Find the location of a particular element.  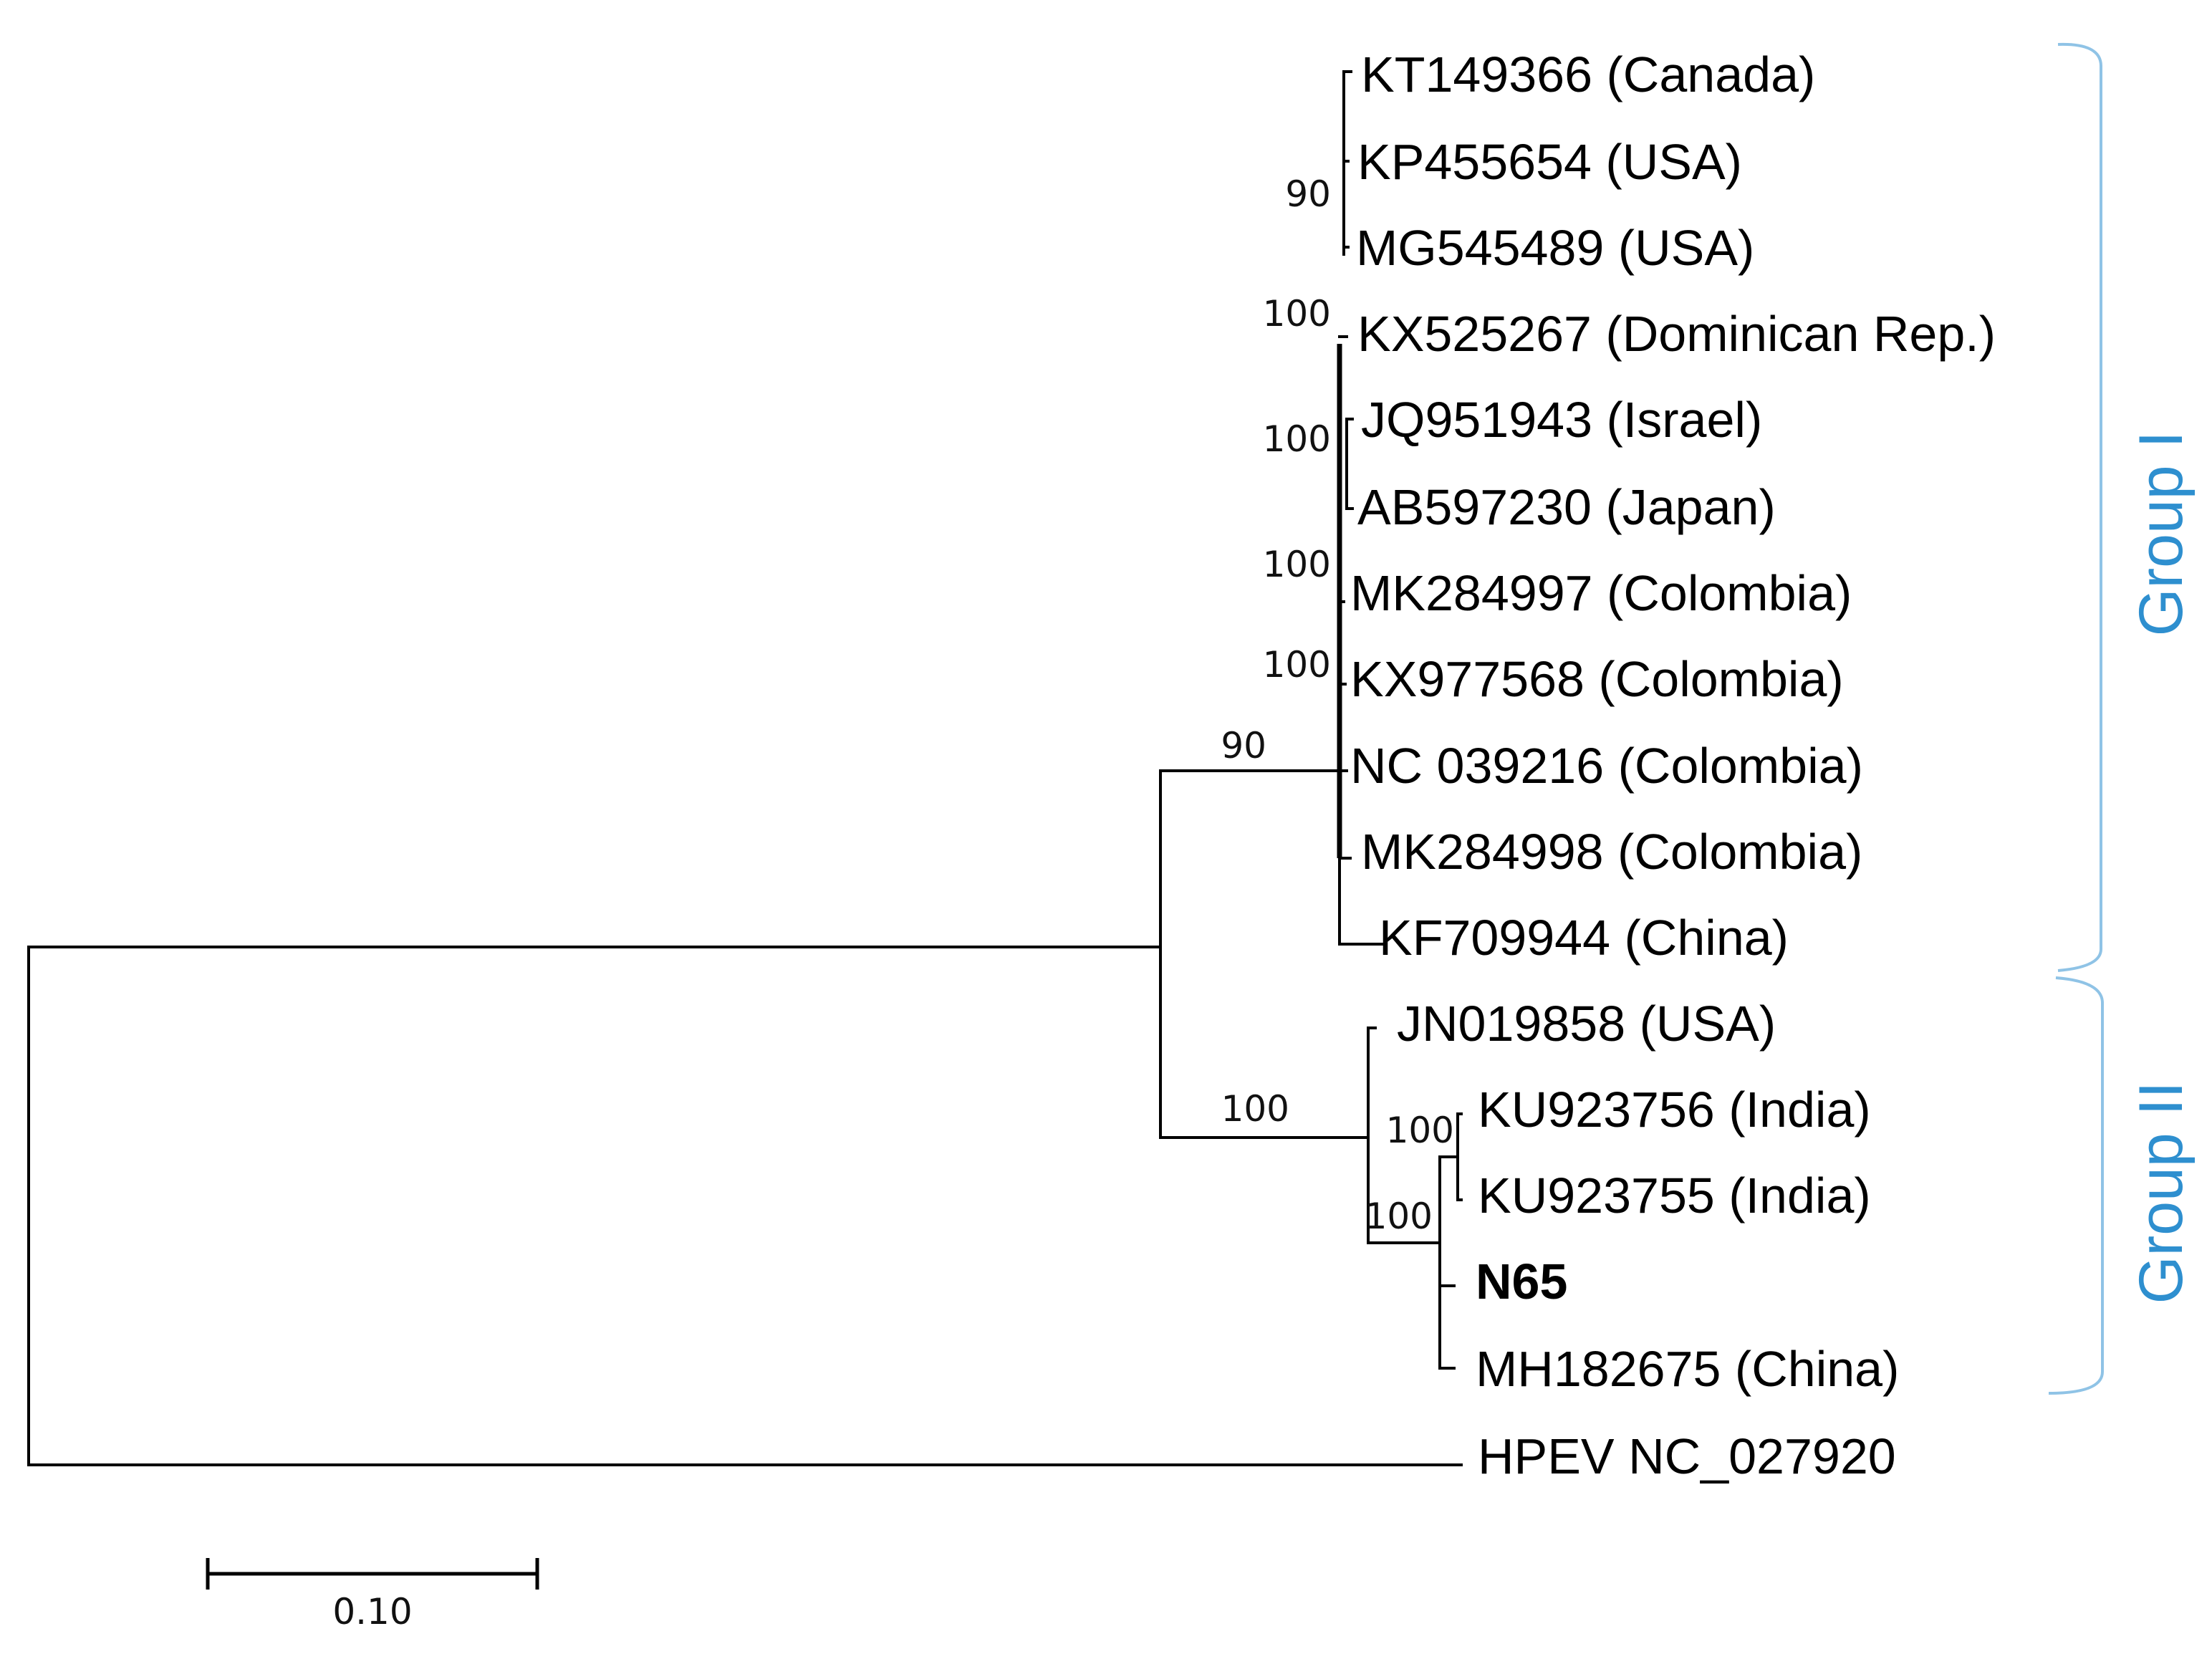

group-brackets: Group I Group II is located at coordinates (2122, 718).